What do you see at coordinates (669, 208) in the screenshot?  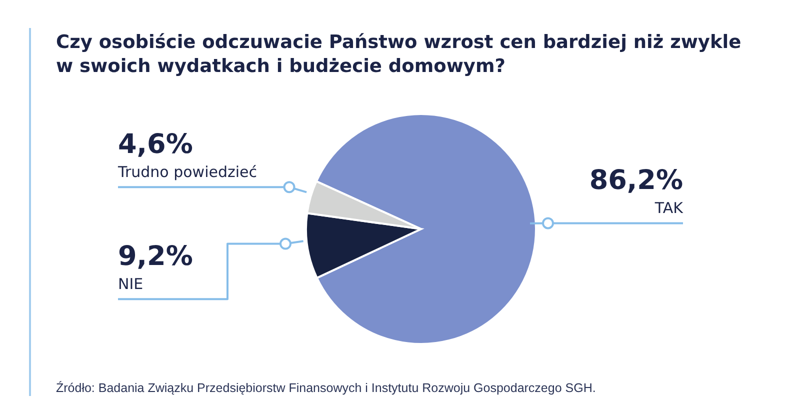 I see `slice-label: TAK` at bounding box center [669, 208].